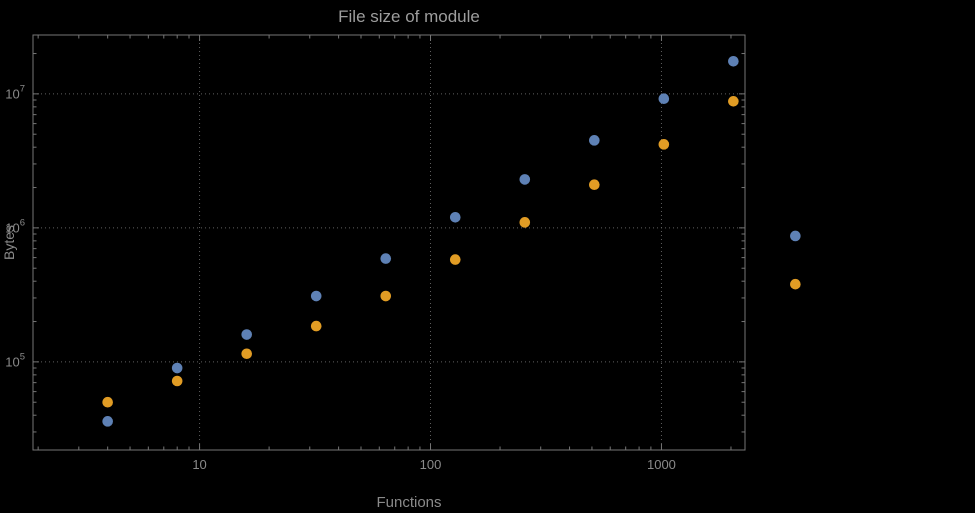 This screenshot has width=975, height=513. I want to click on x-tick-label: 10, so click(199, 464).